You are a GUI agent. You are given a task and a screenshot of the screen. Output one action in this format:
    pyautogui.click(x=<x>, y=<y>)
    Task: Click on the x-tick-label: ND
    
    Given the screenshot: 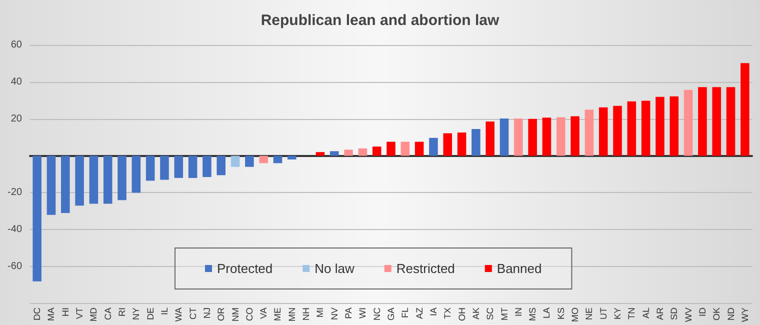 What is the action you would take?
    pyautogui.click(x=731, y=313)
    